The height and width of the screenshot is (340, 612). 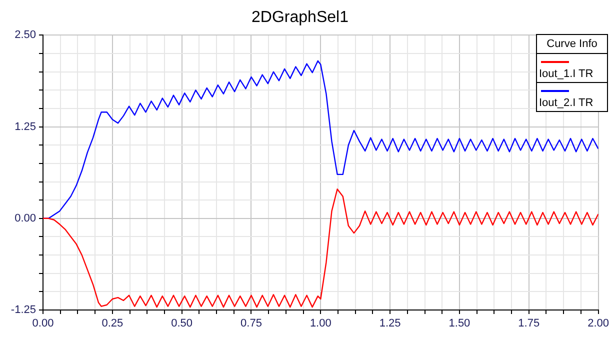 I want to click on legend-label: Iout_1.I TR, so click(x=572, y=68).